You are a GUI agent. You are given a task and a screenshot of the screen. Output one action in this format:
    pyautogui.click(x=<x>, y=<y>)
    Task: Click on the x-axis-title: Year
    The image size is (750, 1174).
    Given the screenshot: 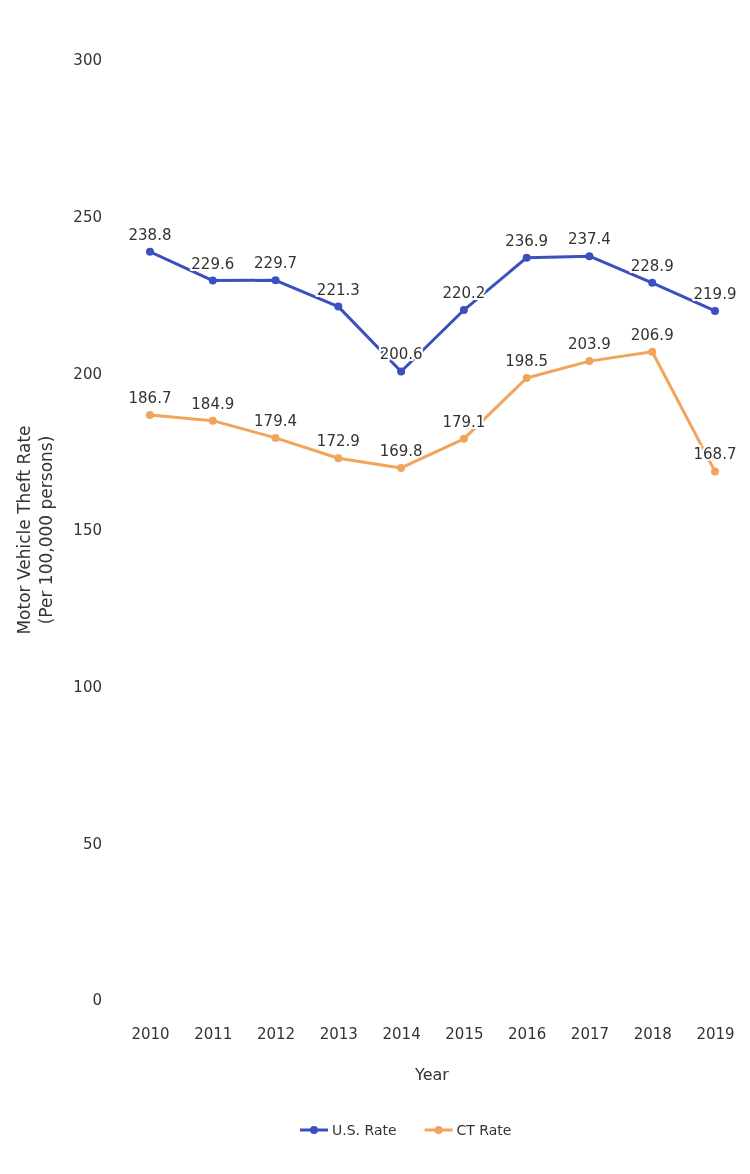 What is the action you would take?
    pyautogui.click(x=432, y=1074)
    